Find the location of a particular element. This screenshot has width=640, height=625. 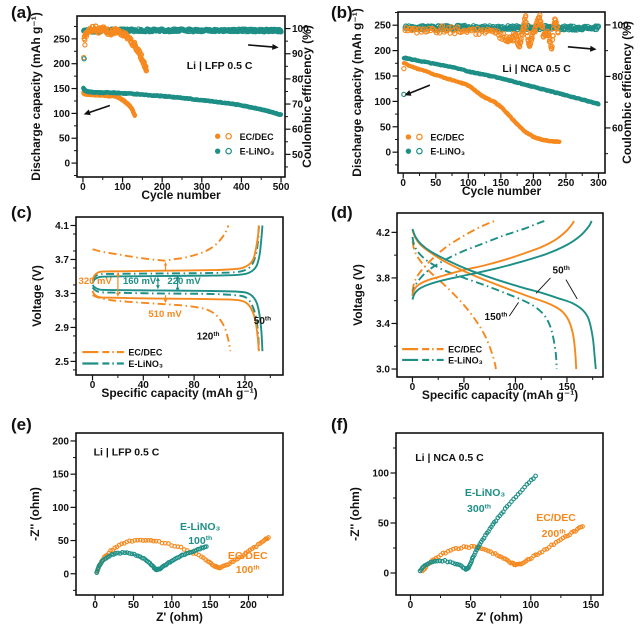

svg-text: Z' (ohm) is located at coordinates (179, 617).